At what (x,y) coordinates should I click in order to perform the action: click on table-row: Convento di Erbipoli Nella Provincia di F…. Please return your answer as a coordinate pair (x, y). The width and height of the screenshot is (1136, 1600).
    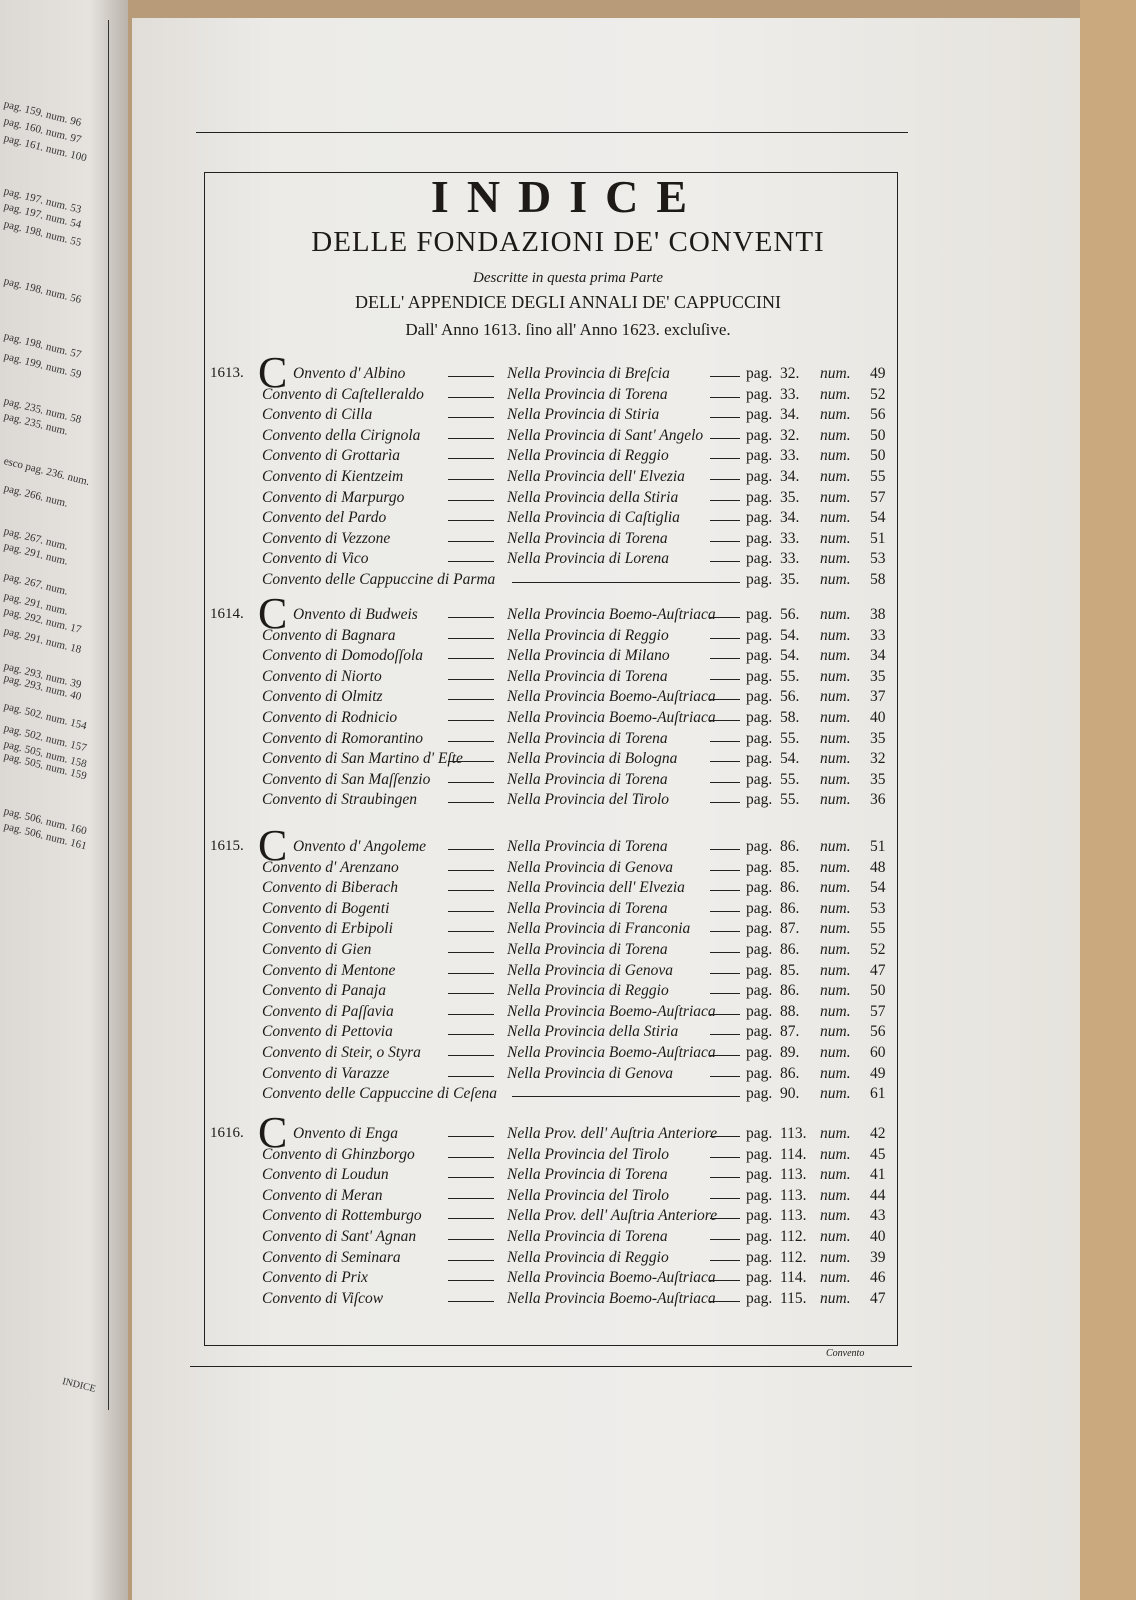
    Looking at the image, I should click on (568, 930).